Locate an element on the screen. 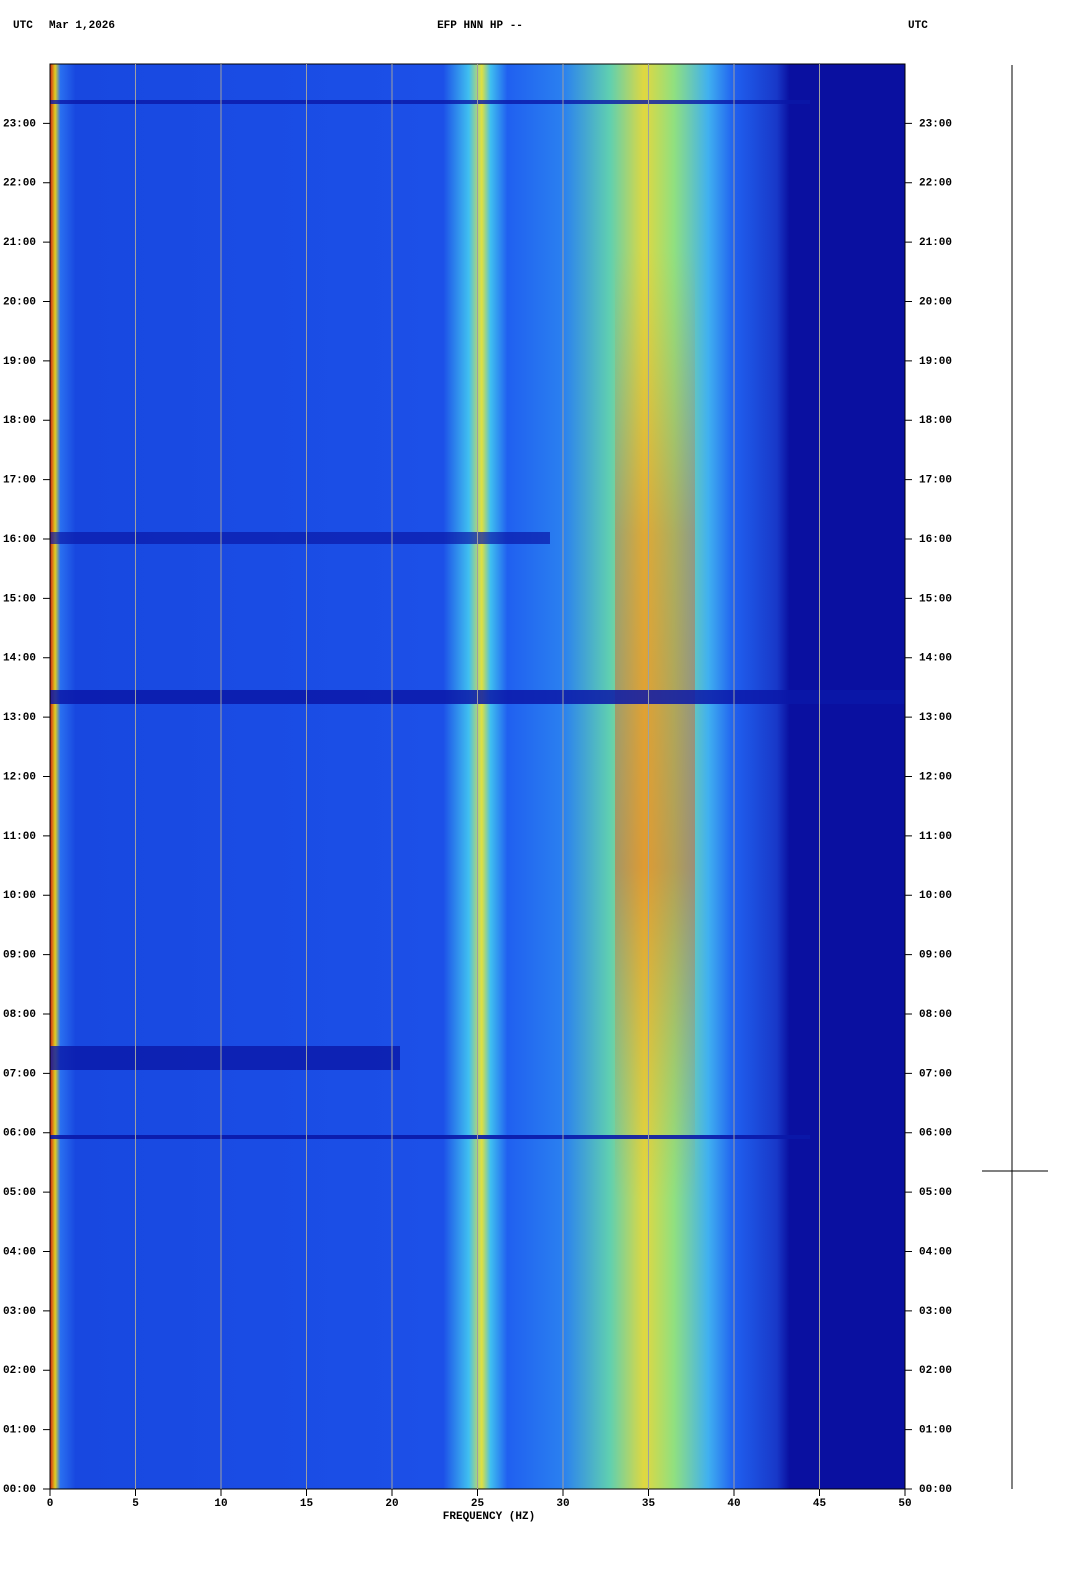 The height and width of the screenshot is (1584, 1066). x-tick-label: 20 is located at coordinates (391, 1504).